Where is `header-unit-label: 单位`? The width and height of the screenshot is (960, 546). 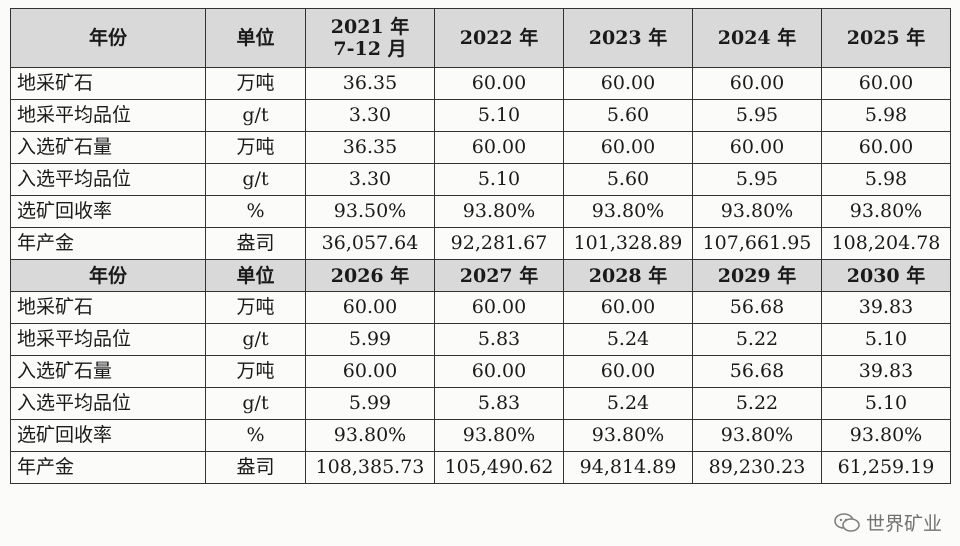 header-unit-label: 单位 is located at coordinates (255, 38).